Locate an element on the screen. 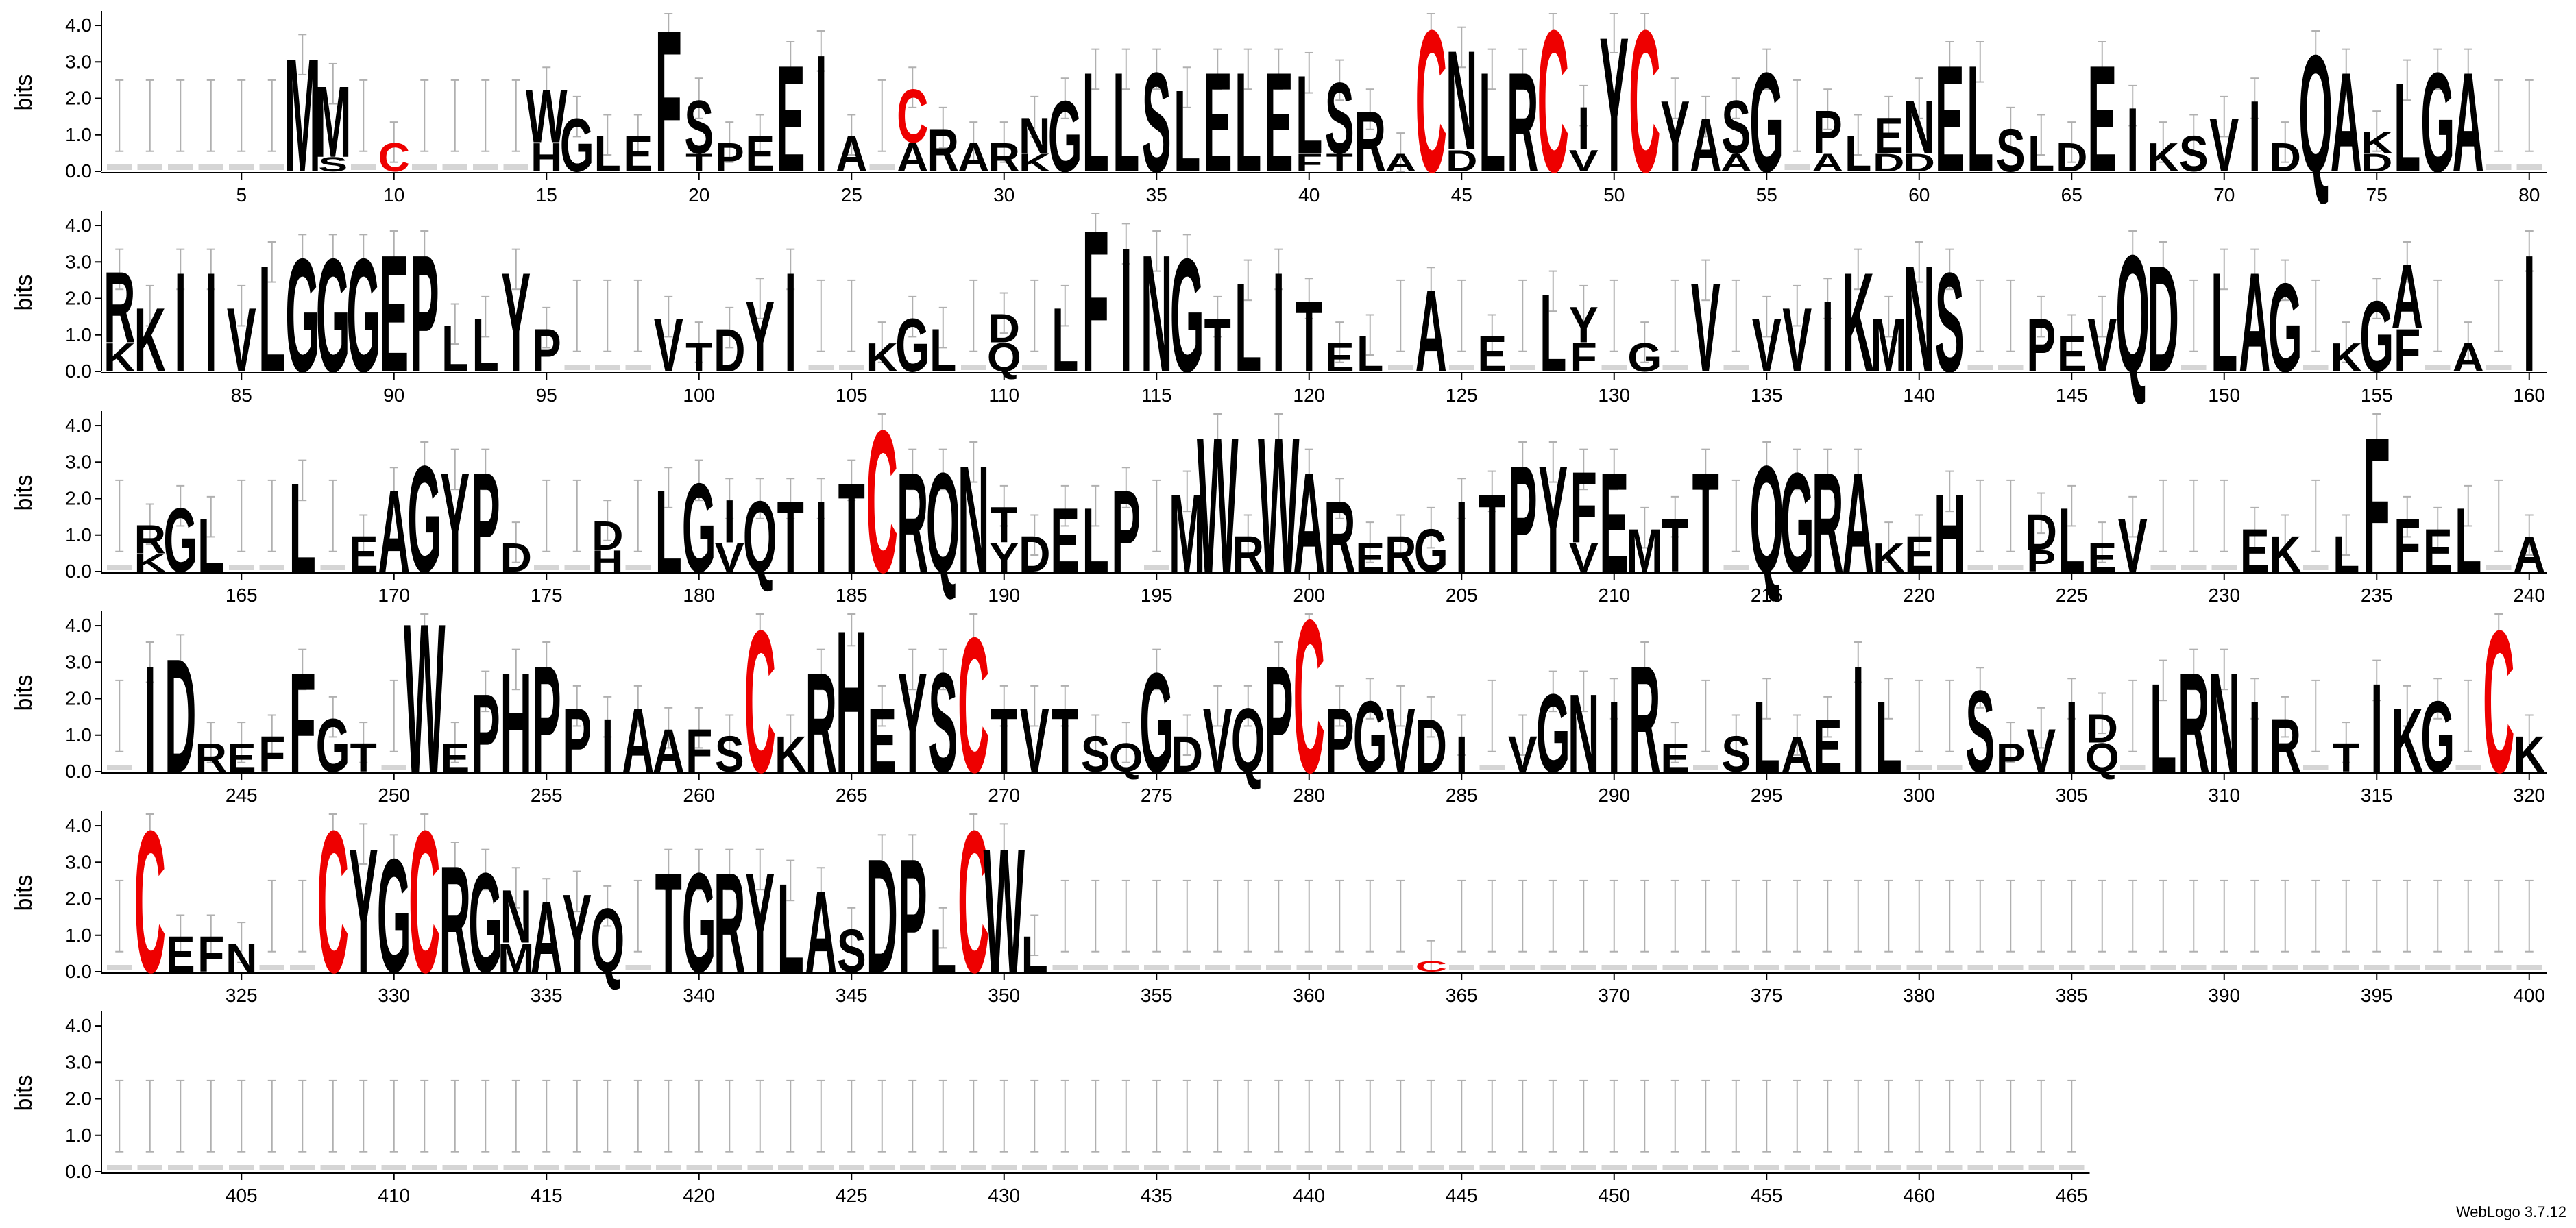  x-tick-label: 390 is located at coordinates (2224, 995).